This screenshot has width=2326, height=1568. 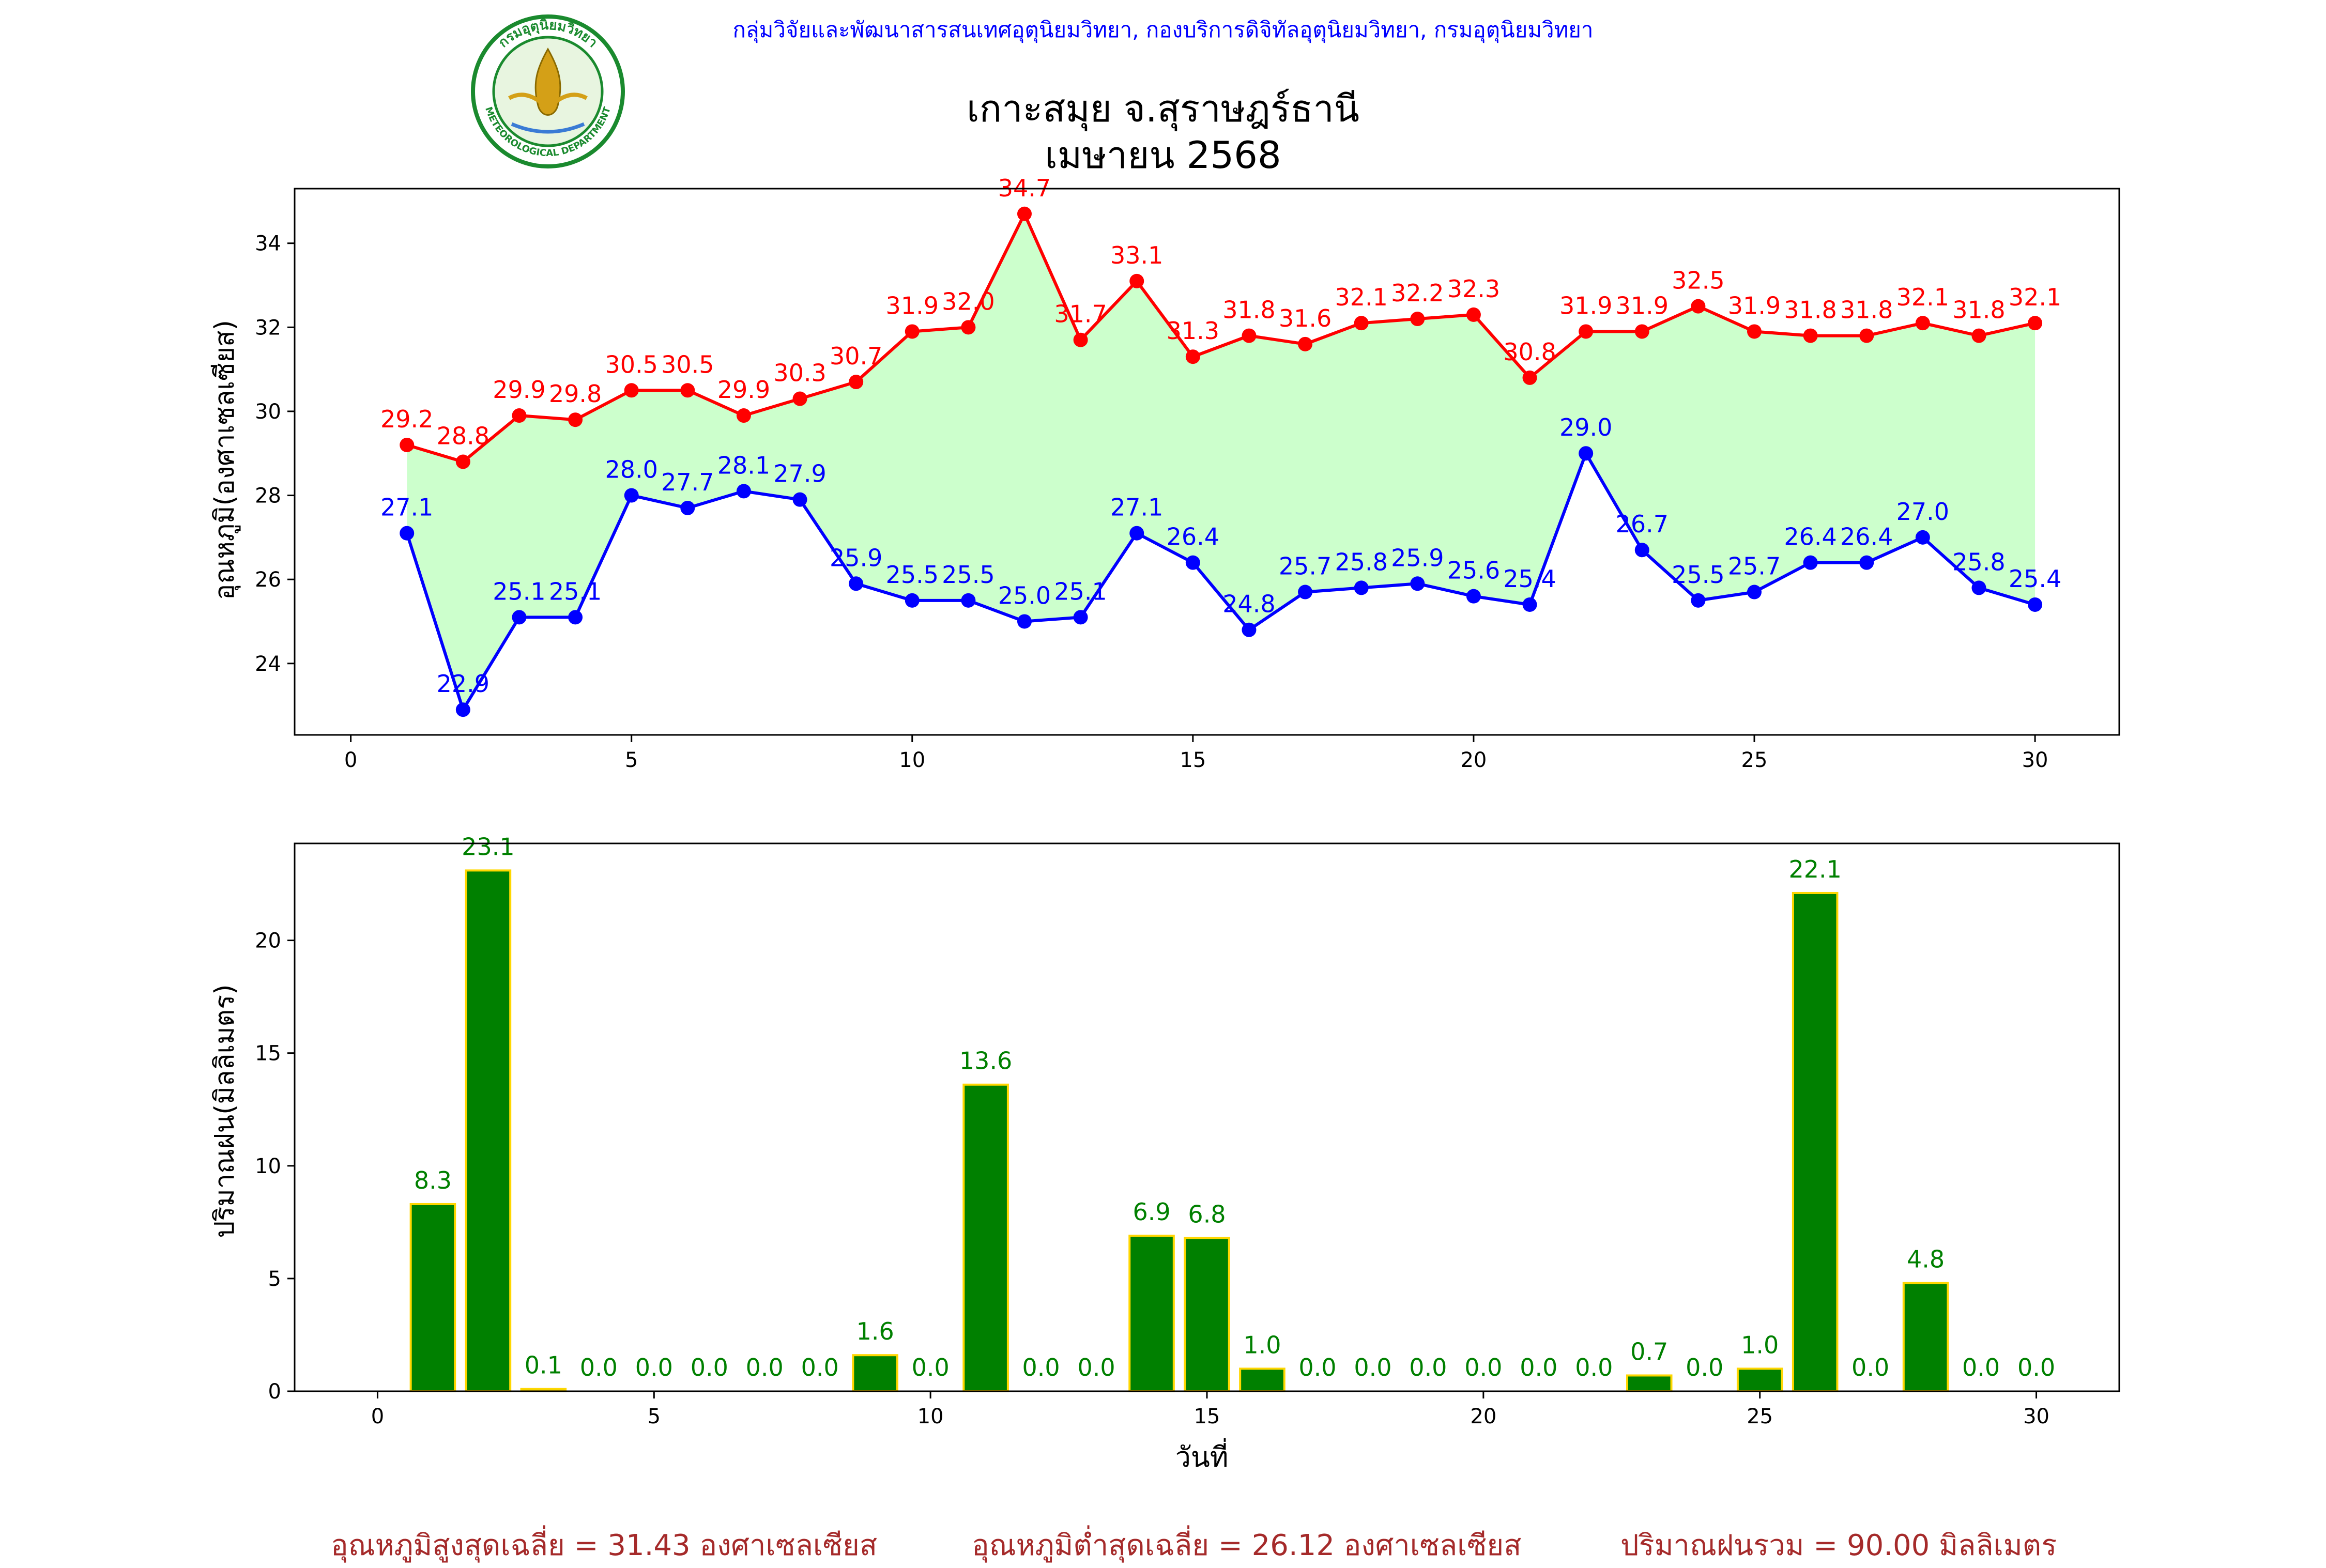 I want to click on chart-title-line-2: เมษายน 2568, so click(x=1163, y=155).